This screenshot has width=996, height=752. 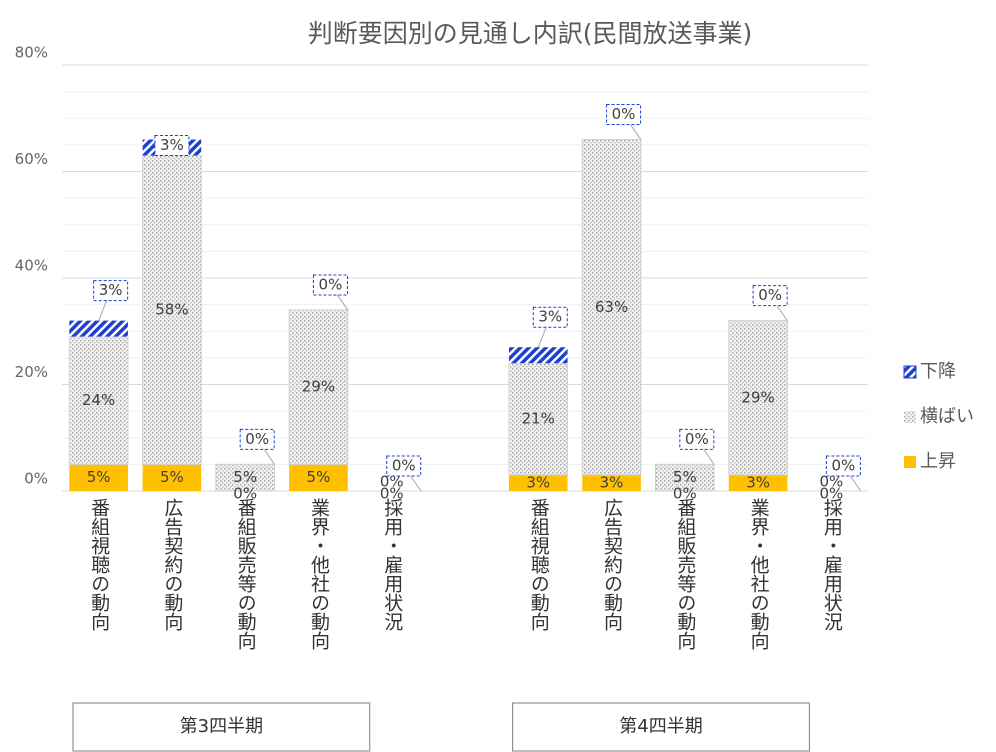 I want to click on legend-label: 下降, so click(x=938, y=371).